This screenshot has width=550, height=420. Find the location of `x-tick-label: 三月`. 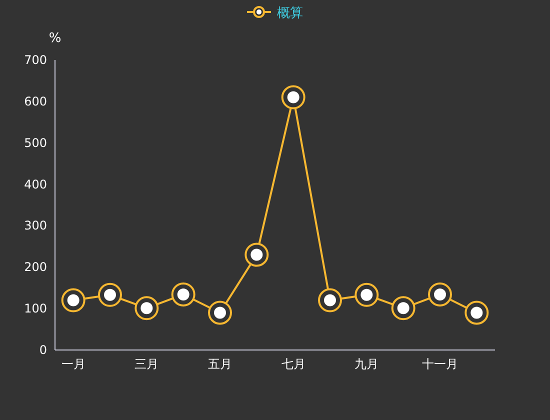

x-tick-label: 三月 is located at coordinates (146, 364).